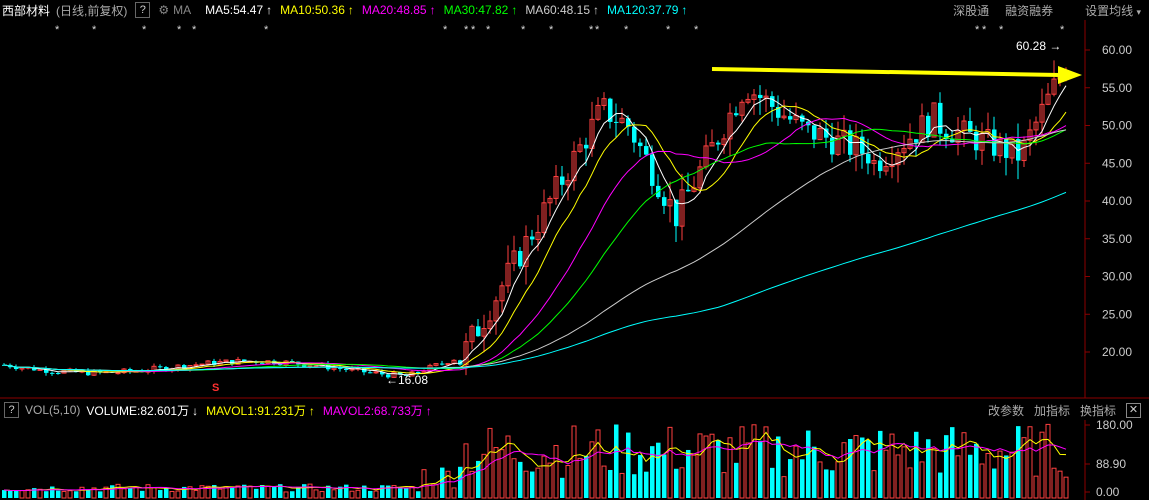 This screenshot has height=500, width=1149. What do you see at coordinates (26, 10) in the screenshot?
I see `stock-name: 西部材料` at bounding box center [26, 10].